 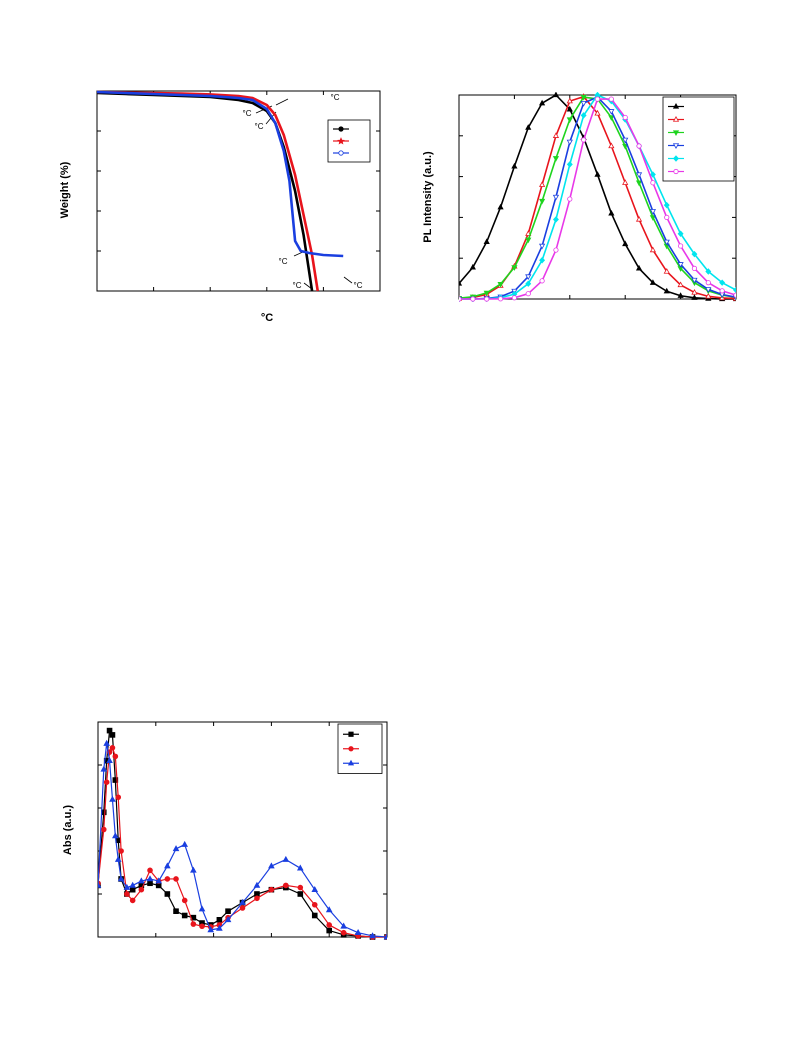 I want to click on plot-frame, so click(x=238, y=191).